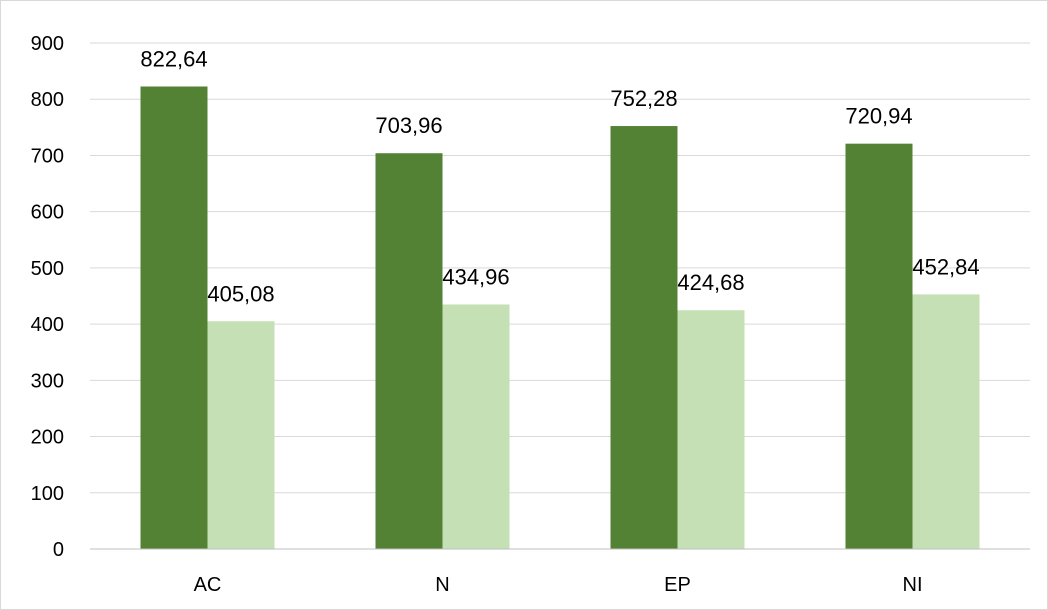  Describe the element at coordinates (913, 585) in the screenshot. I see `x-category-label: NI` at that location.